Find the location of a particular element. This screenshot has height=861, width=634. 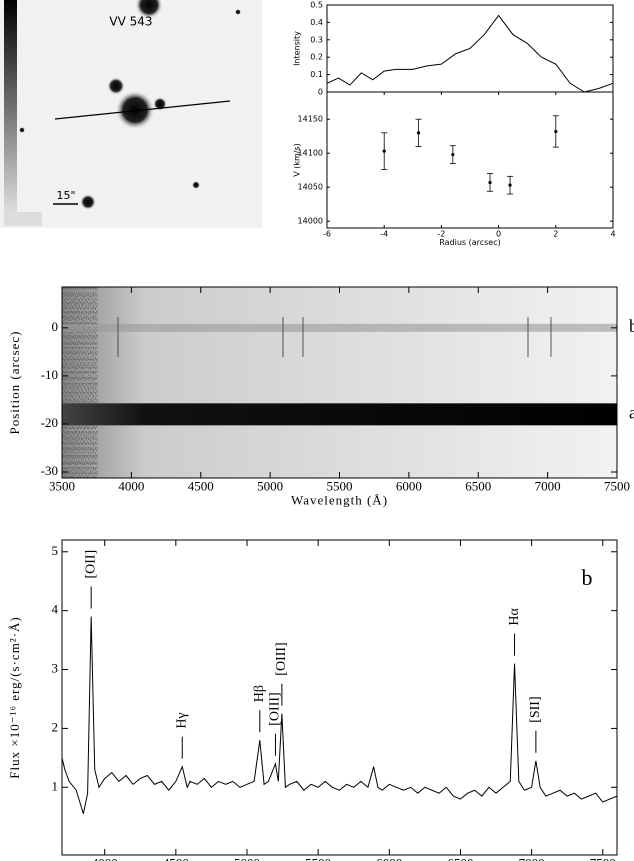

color-bar is located at coordinates (10, 106).